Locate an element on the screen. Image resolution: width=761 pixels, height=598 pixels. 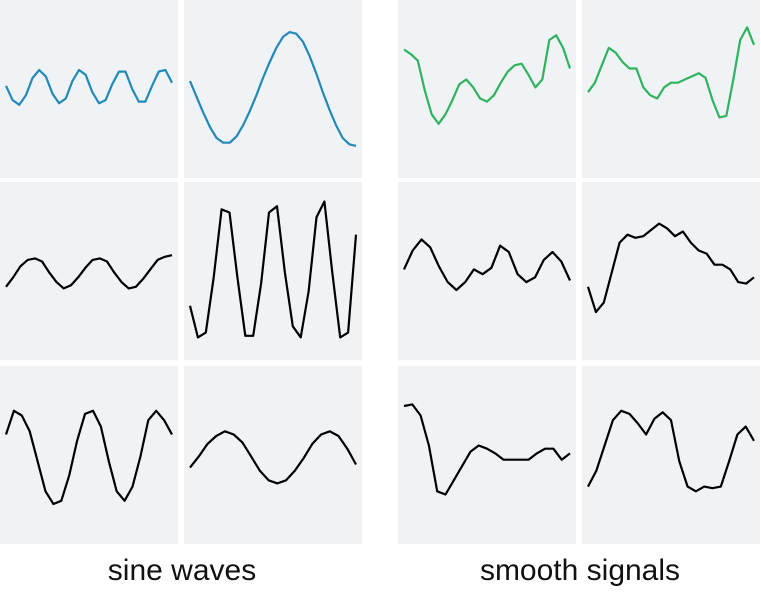
group-label: sine waves is located at coordinates (182, 570).